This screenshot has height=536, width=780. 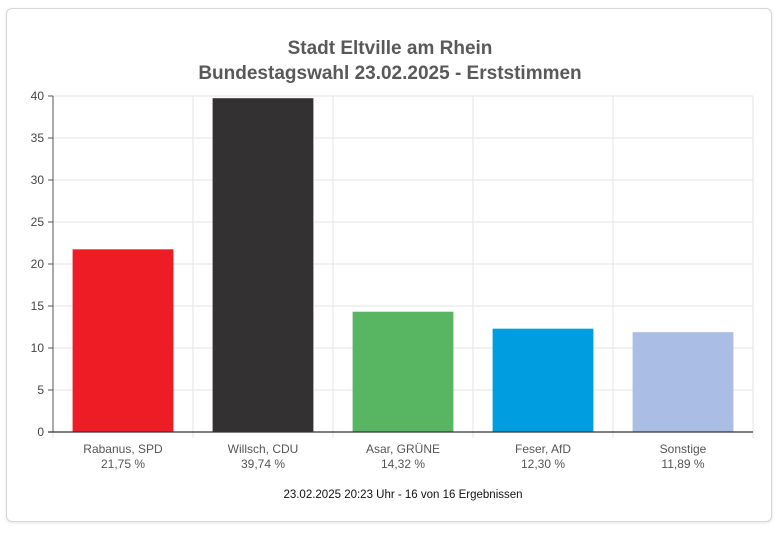 What do you see at coordinates (403, 464) in the screenshot?
I see `x-value-label: 14,32 %` at bounding box center [403, 464].